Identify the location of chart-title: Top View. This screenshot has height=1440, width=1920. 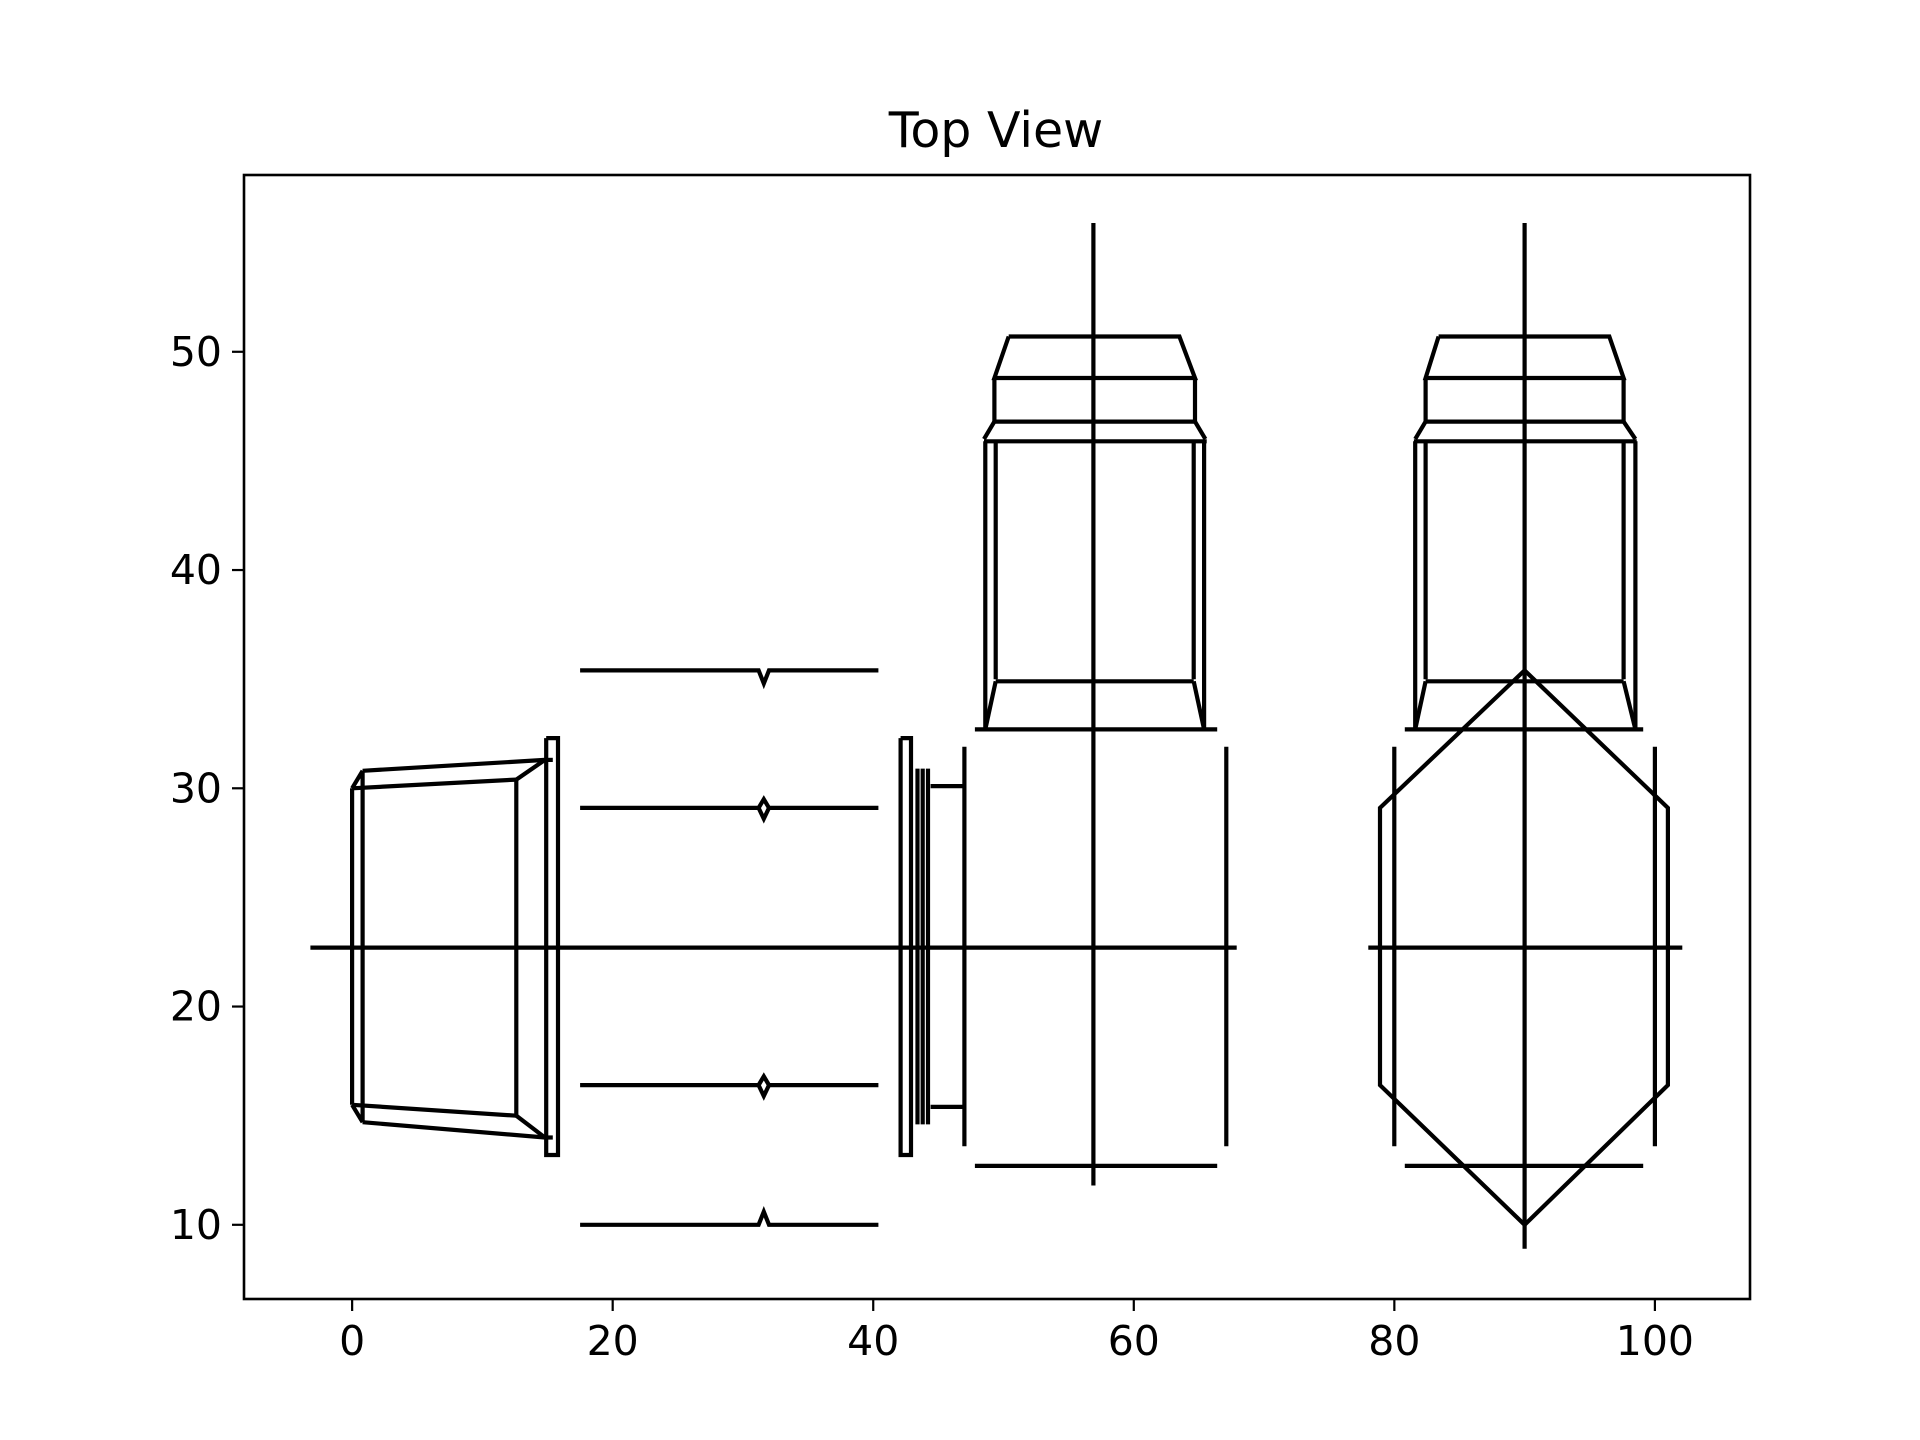
(996, 130).